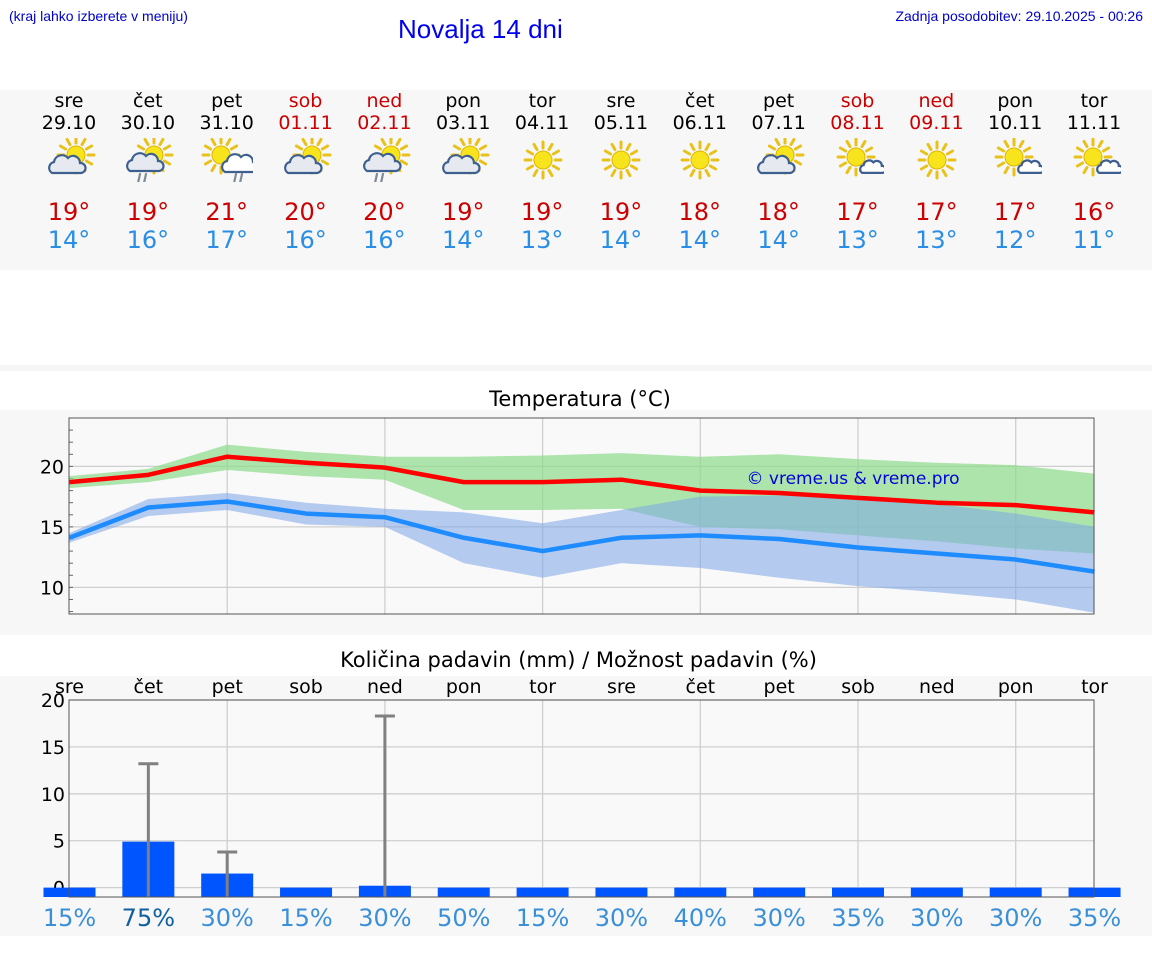 Image resolution: width=1152 pixels, height=975 pixels. I want to click on sun-icon, so click(937, 160).